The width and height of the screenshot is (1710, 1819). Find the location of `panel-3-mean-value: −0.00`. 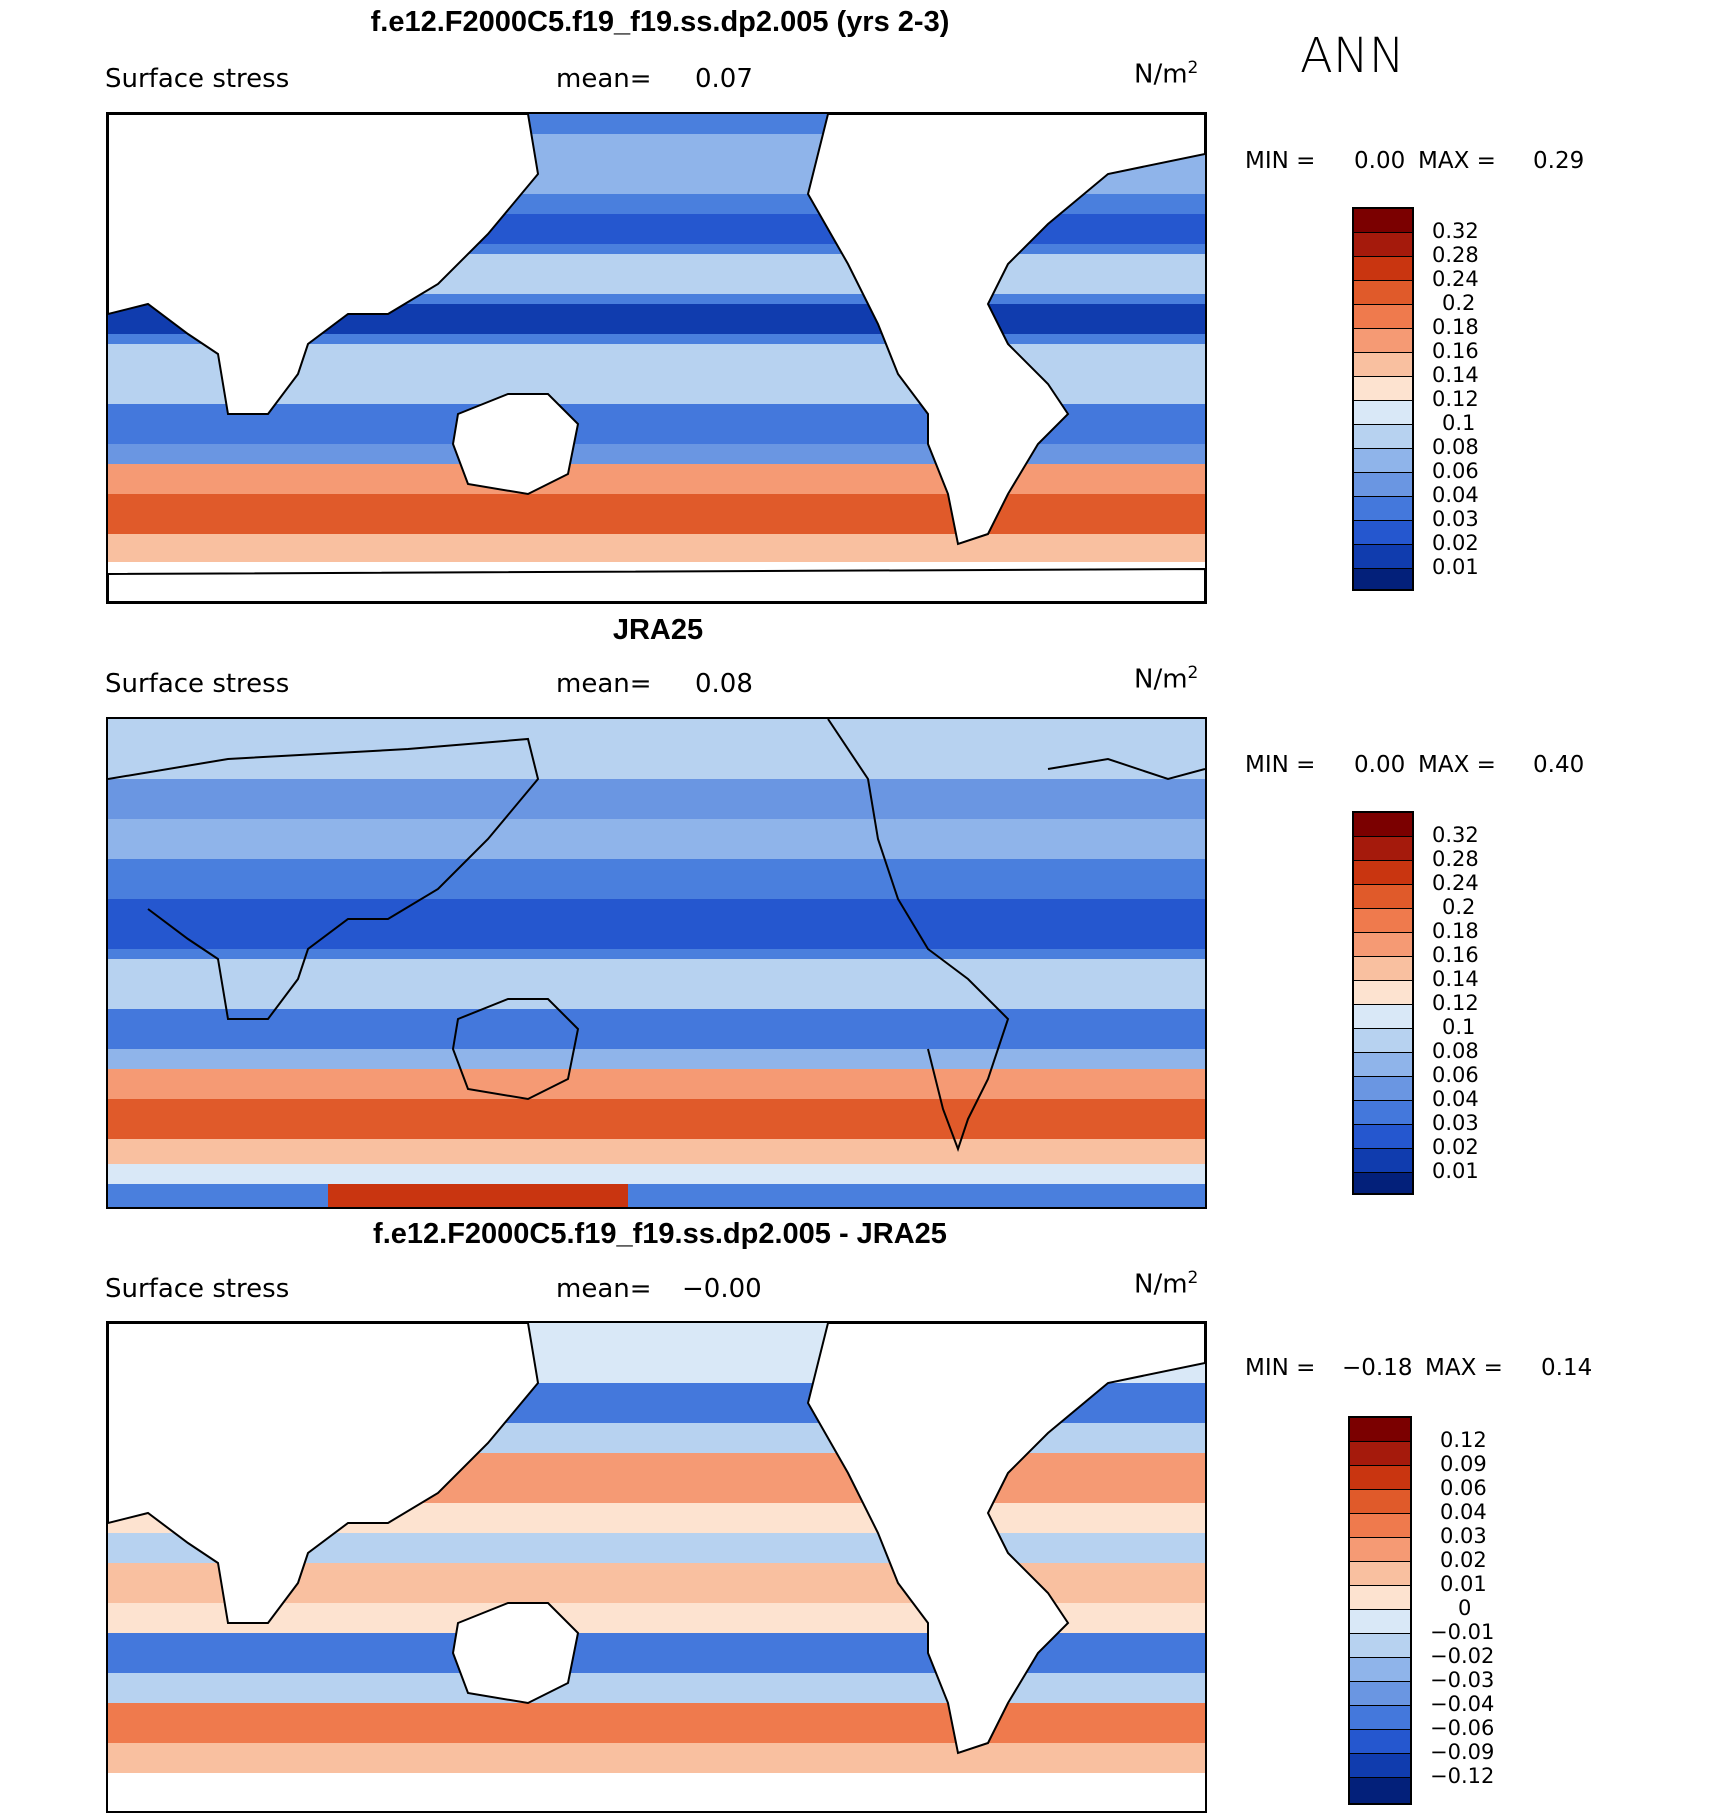

panel-3-mean-value: −0.00 is located at coordinates (722, 1289).